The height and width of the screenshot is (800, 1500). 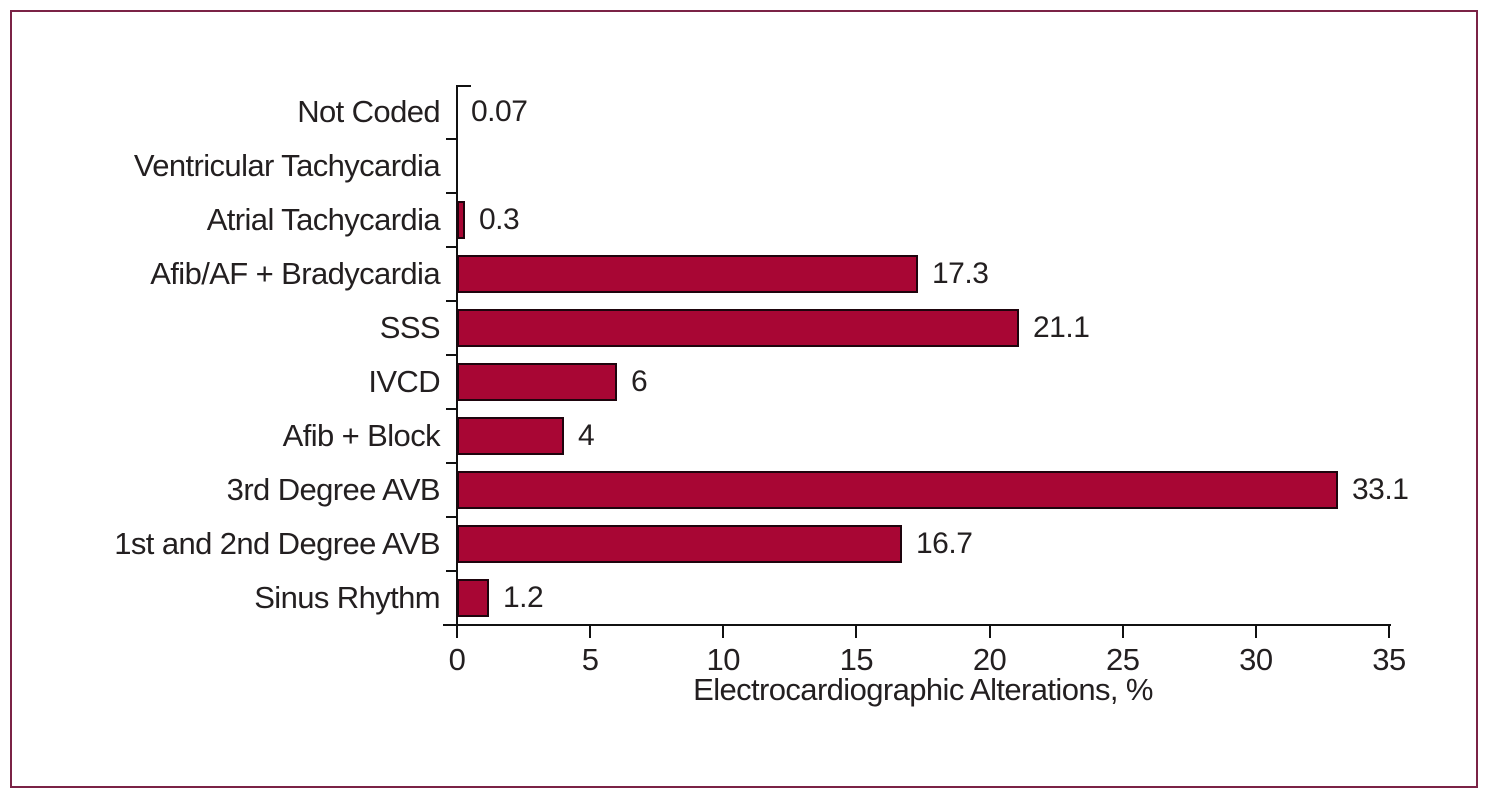 I want to click on x-axis-tick-label: 10, so click(x=723, y=659).